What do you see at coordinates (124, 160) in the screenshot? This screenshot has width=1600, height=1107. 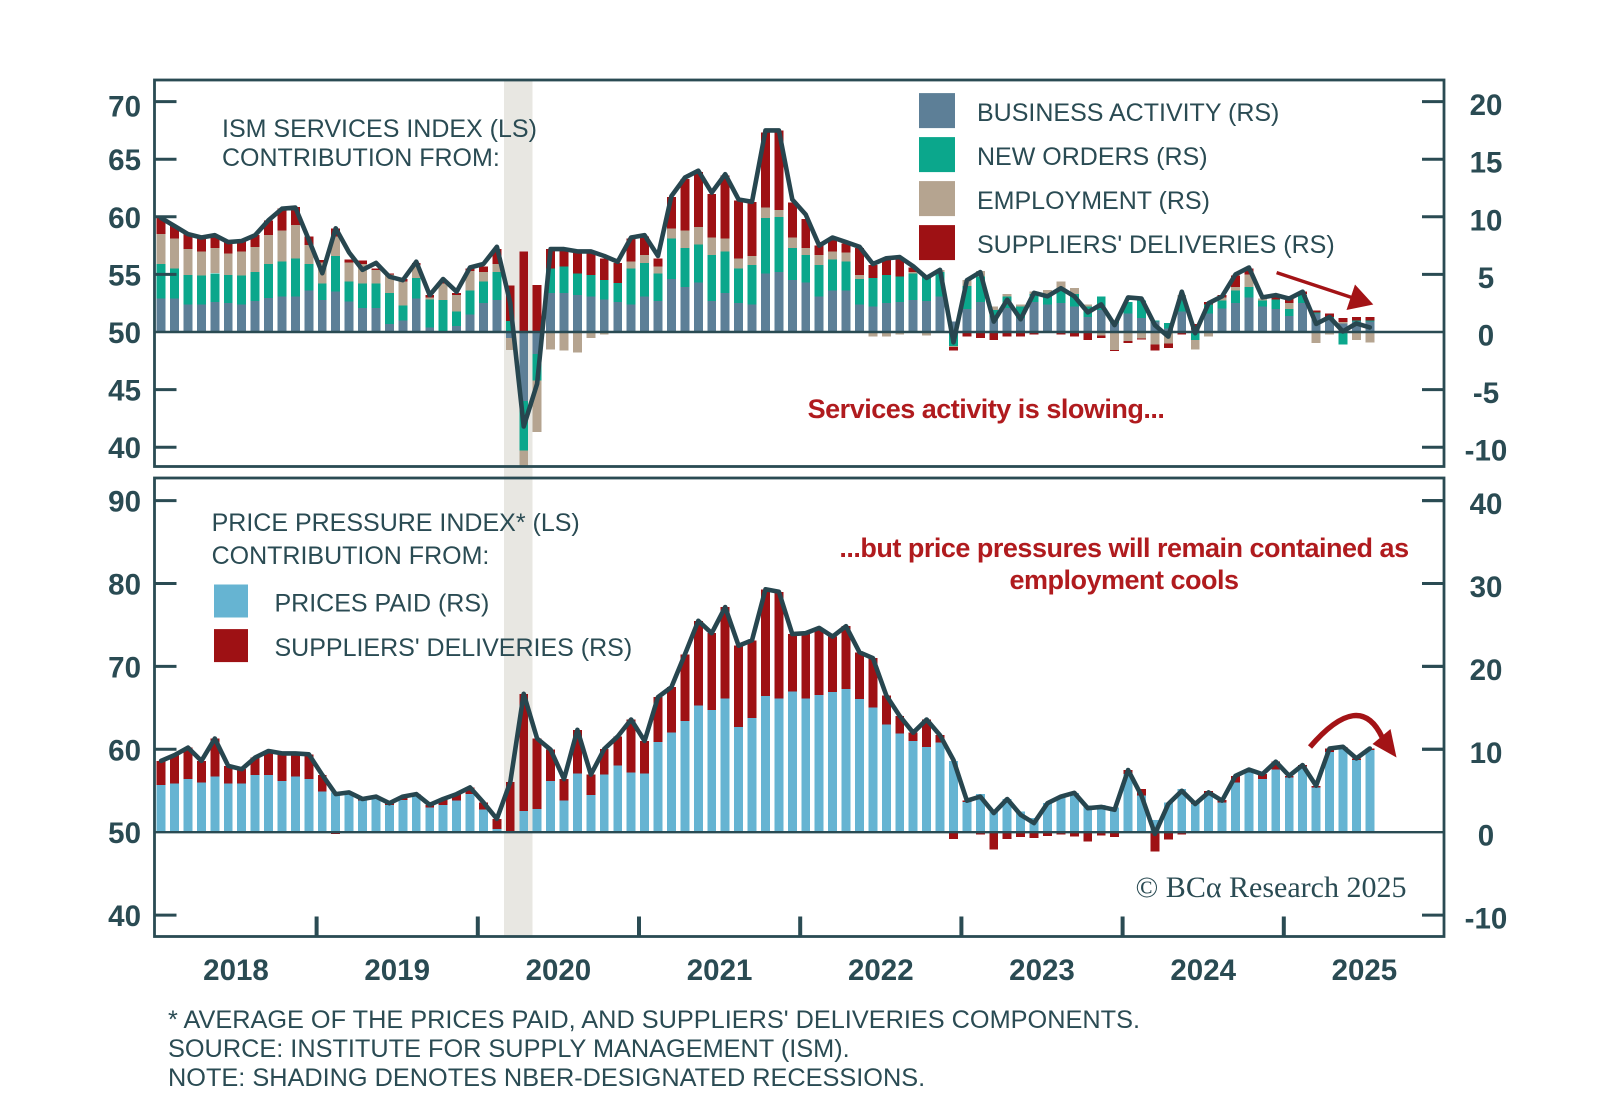 I see `svg-text: 65` at bounding box center [124, 160].